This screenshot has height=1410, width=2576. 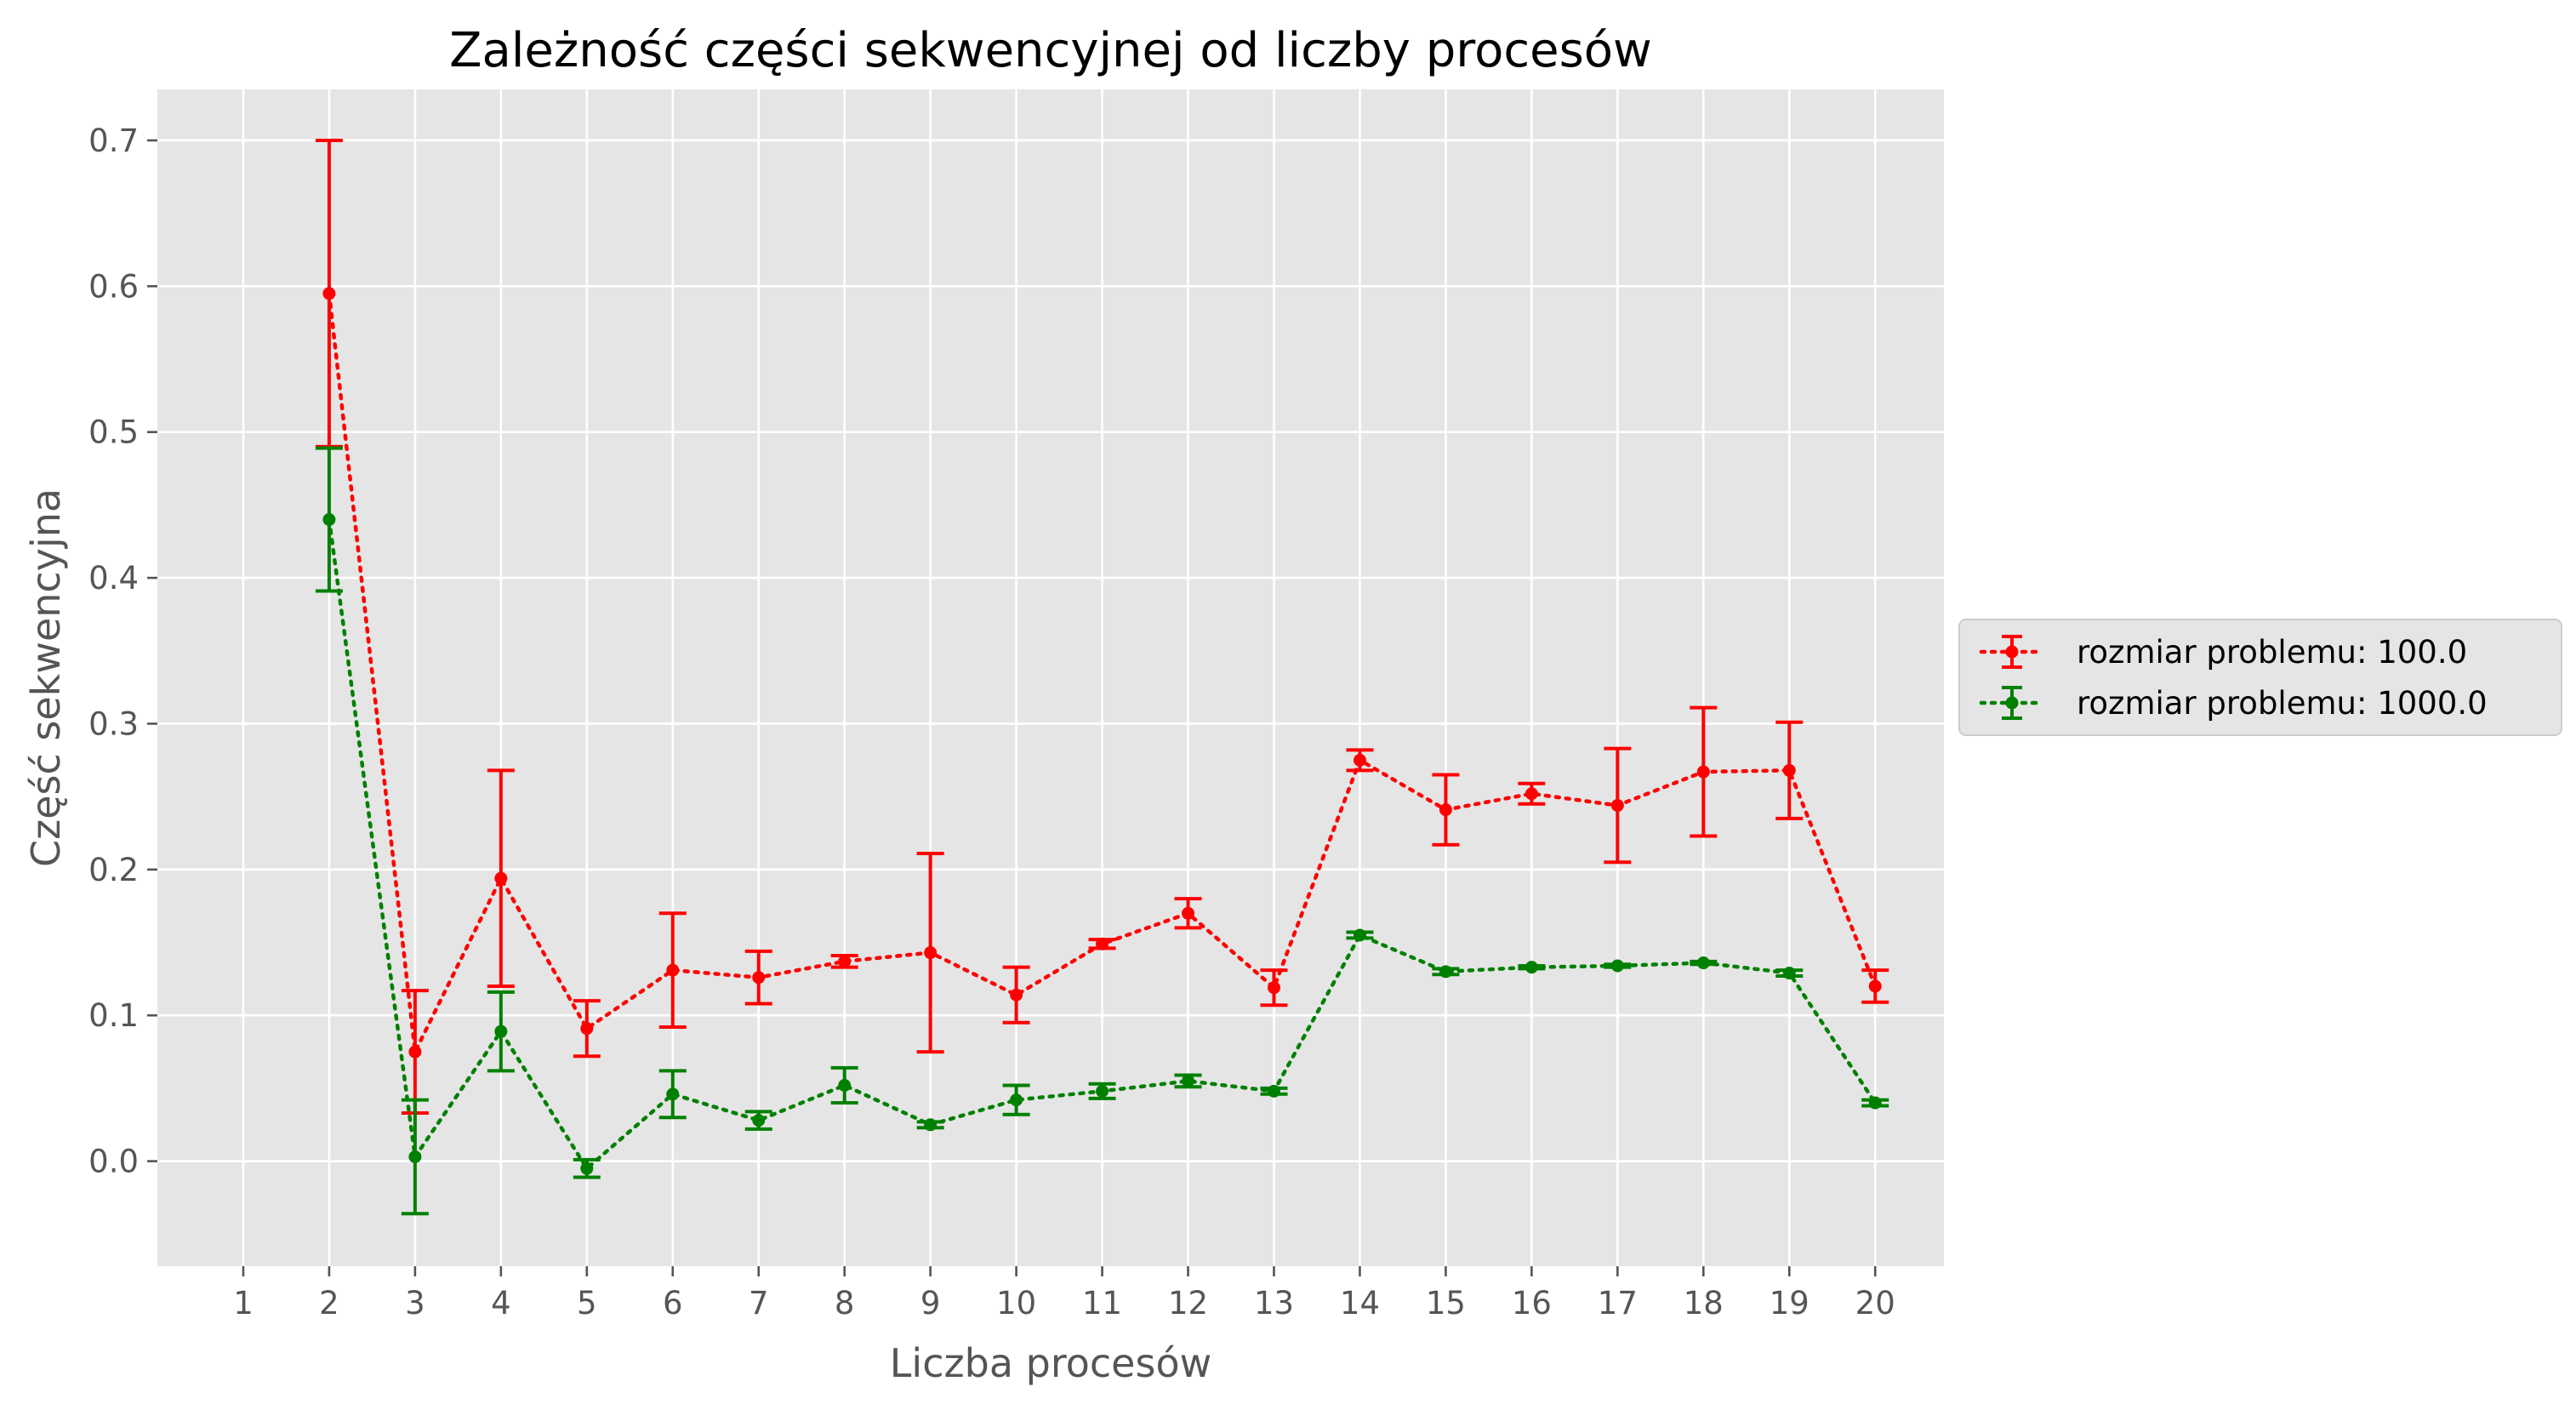 I want to click on x-tick-label: 8, so click(x=845, y=1303).